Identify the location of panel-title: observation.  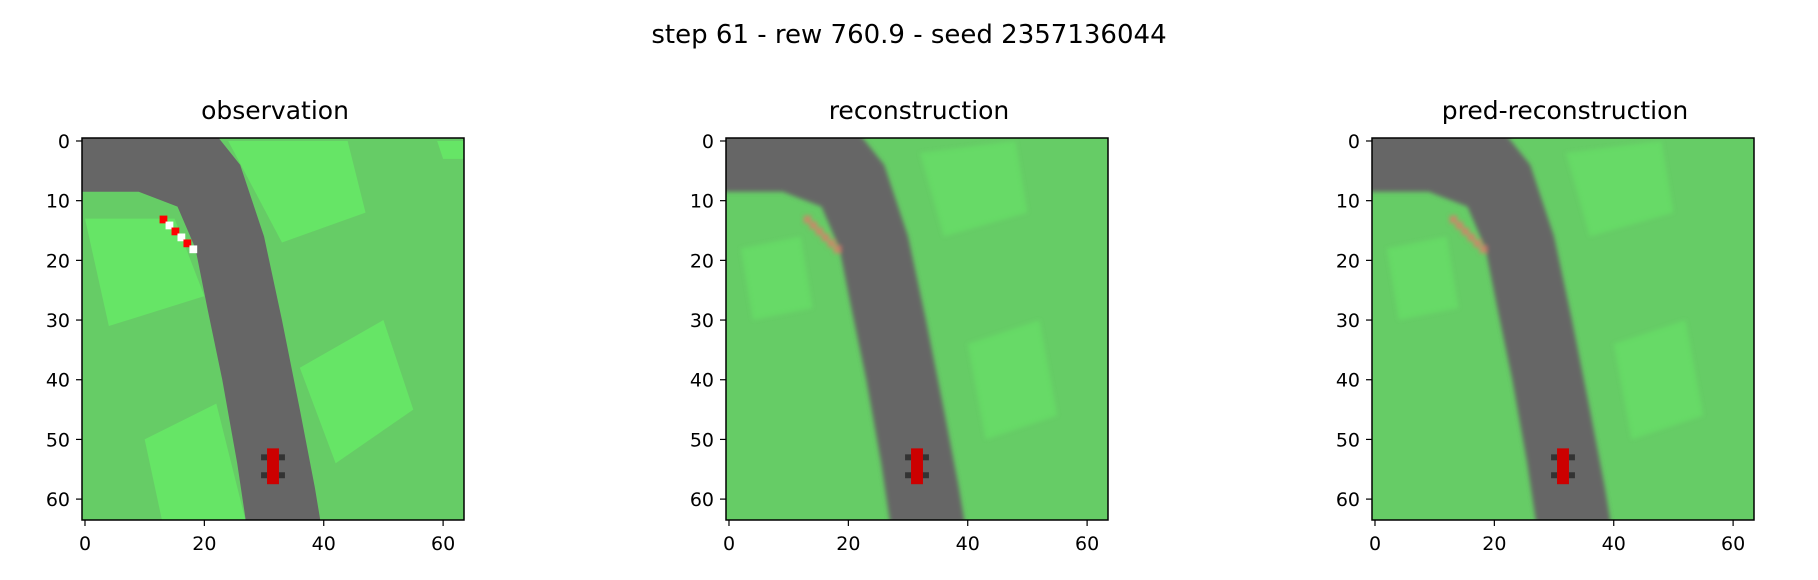
(275, 110).